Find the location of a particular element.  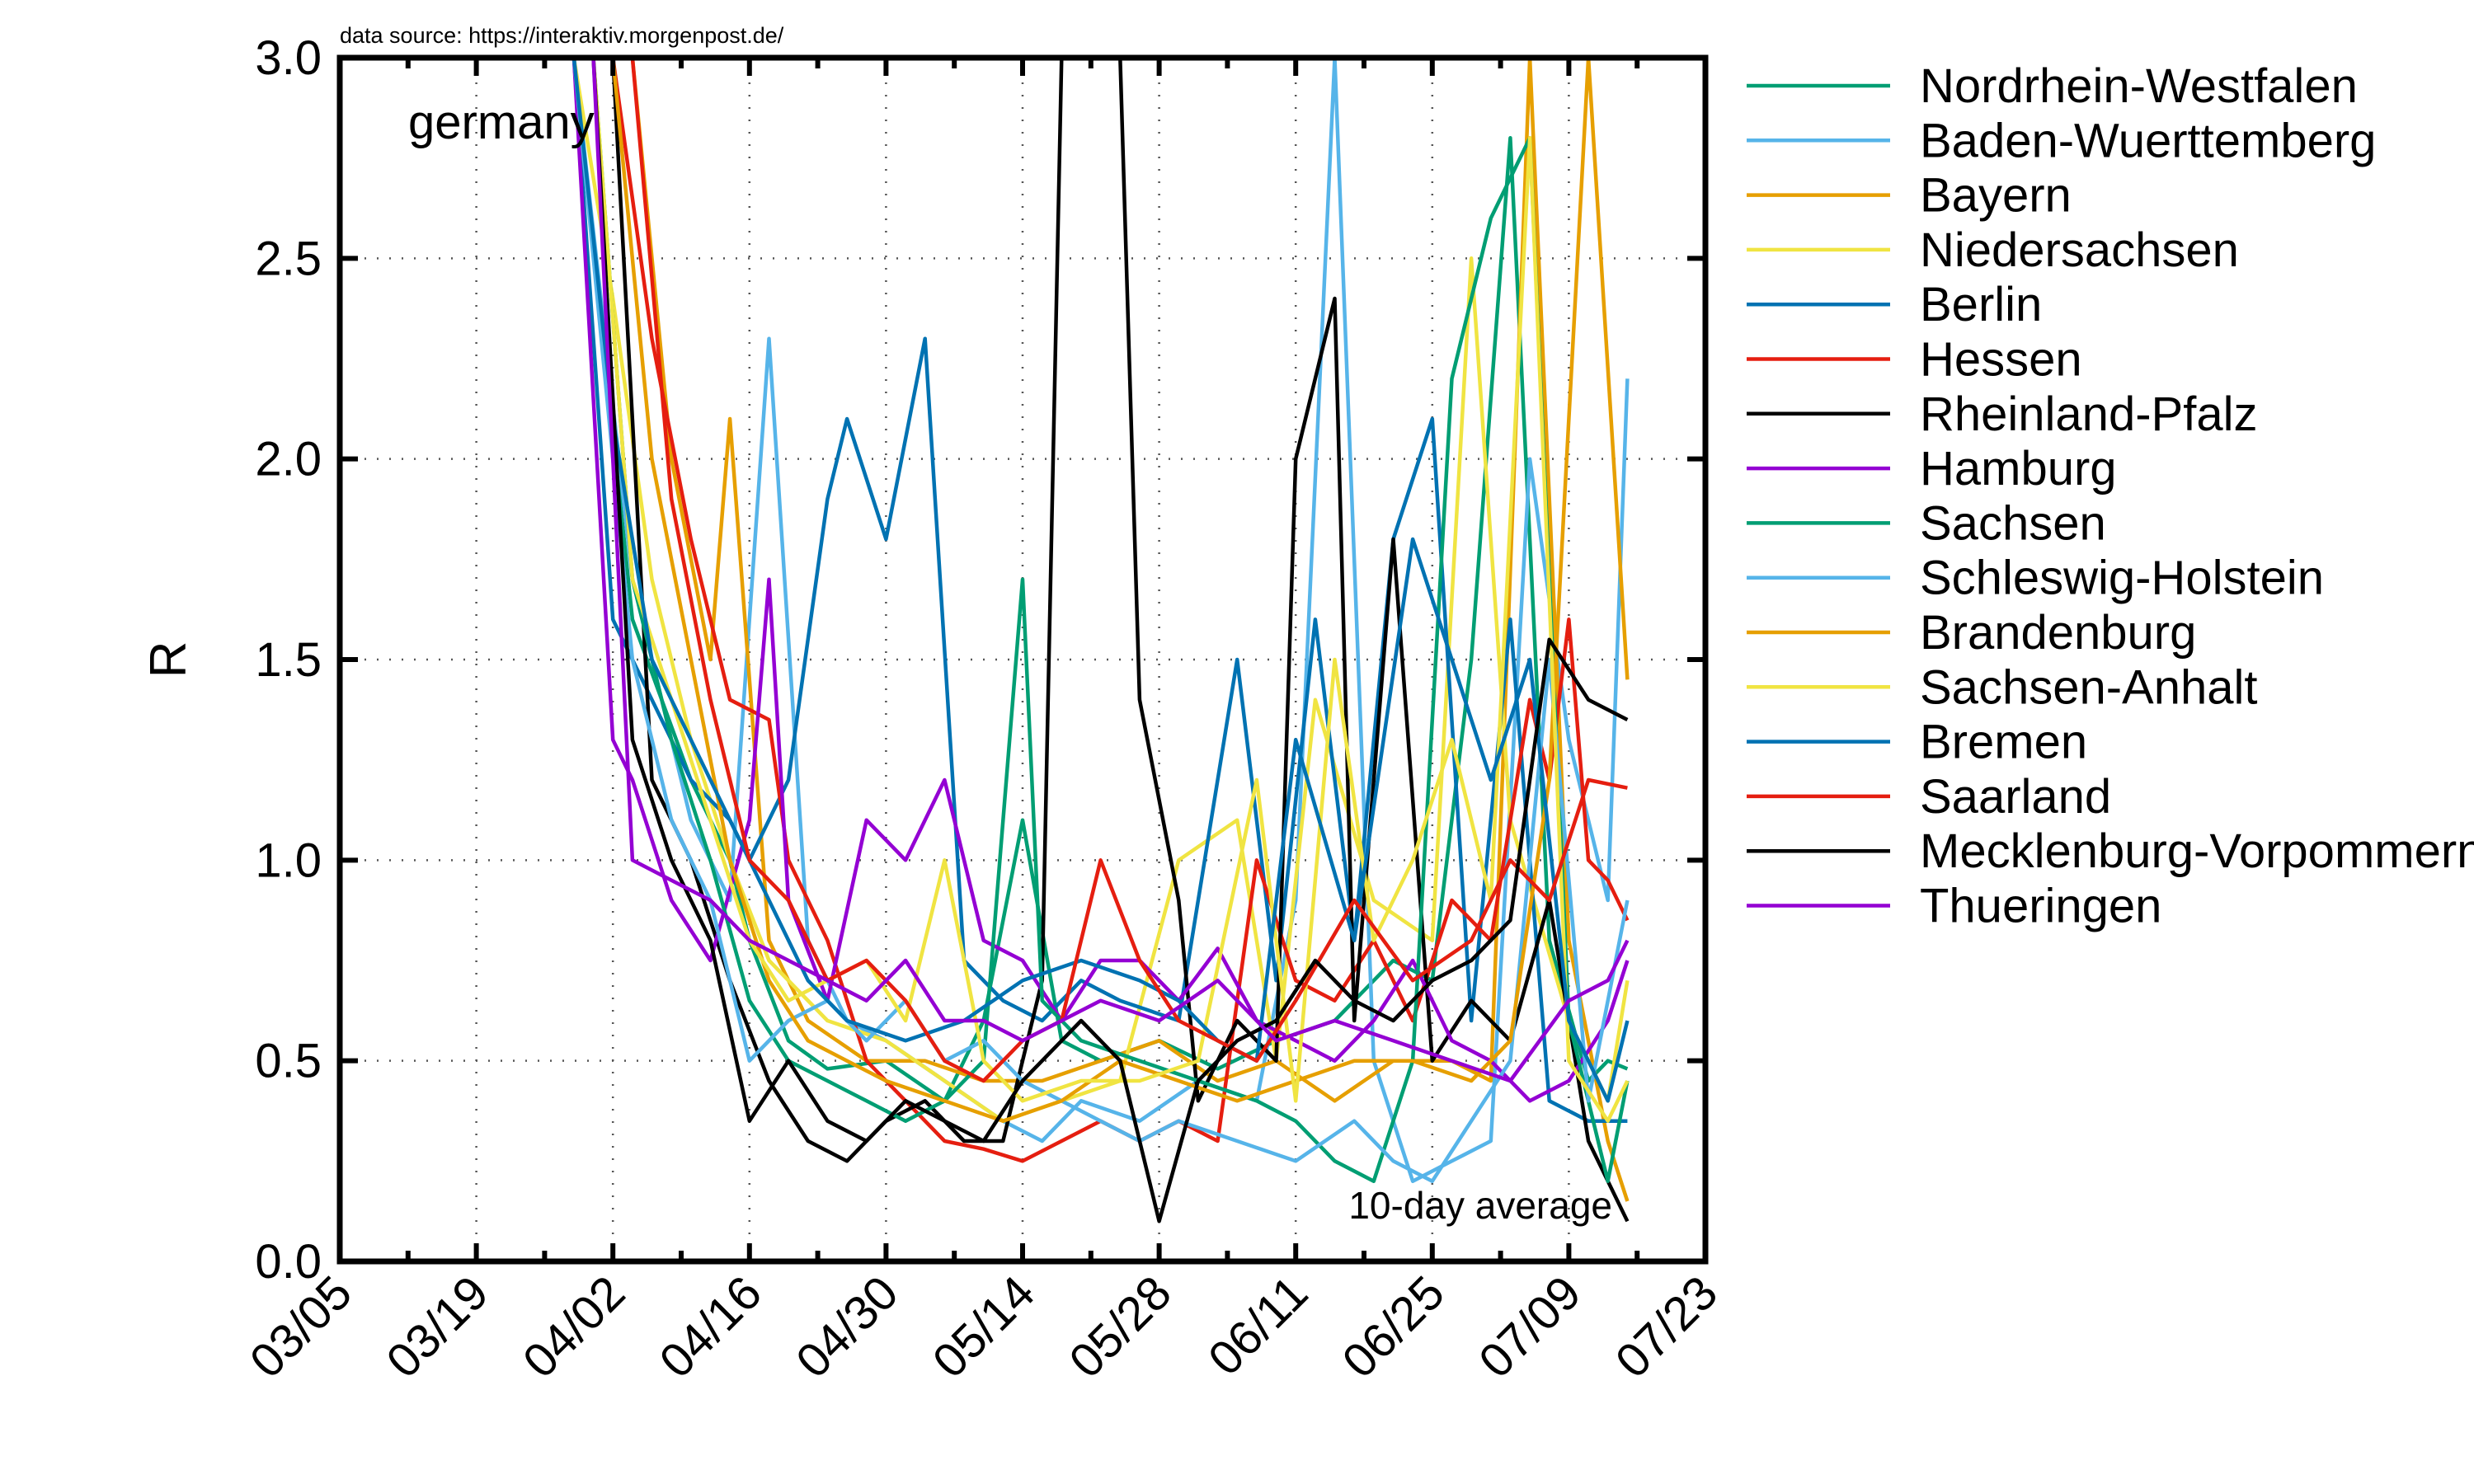

x-tick-label: 05/14 is located at coordinates (984, 1327).